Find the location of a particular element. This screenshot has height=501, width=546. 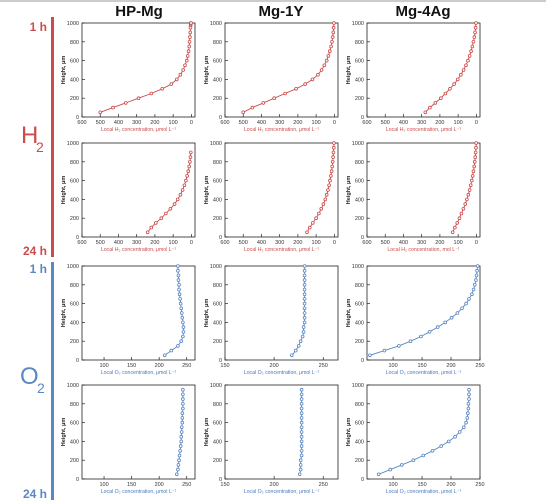

x-tick-label: 400 is located at coordinates (403, 123).